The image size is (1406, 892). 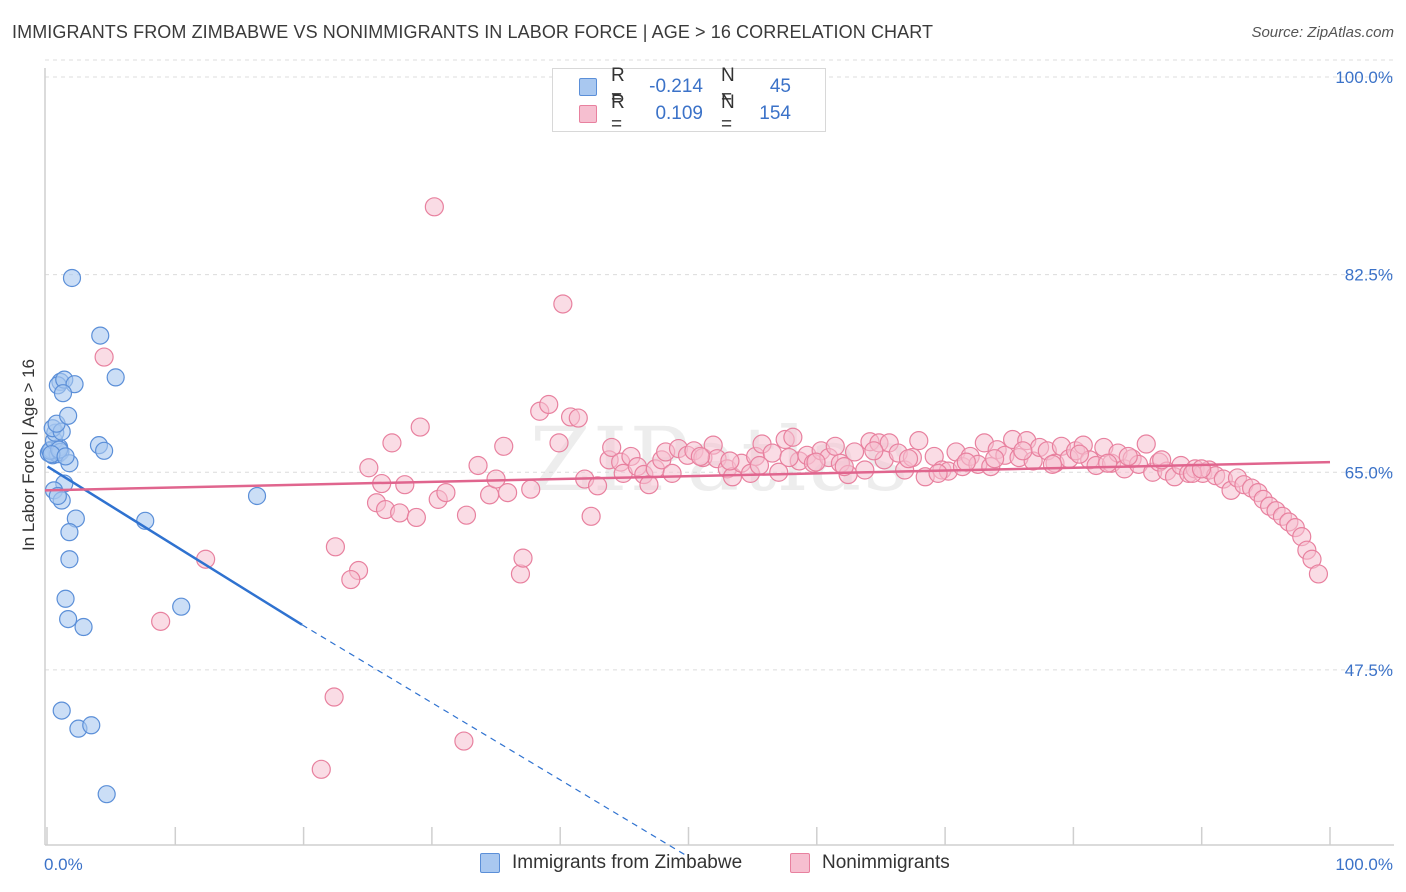 What do you see at coordinates (886, 862) in the screenshot?
I see `bottom-legend-label-nonimmigrants: Nonimmigrants` at bounding box center [886, 862].